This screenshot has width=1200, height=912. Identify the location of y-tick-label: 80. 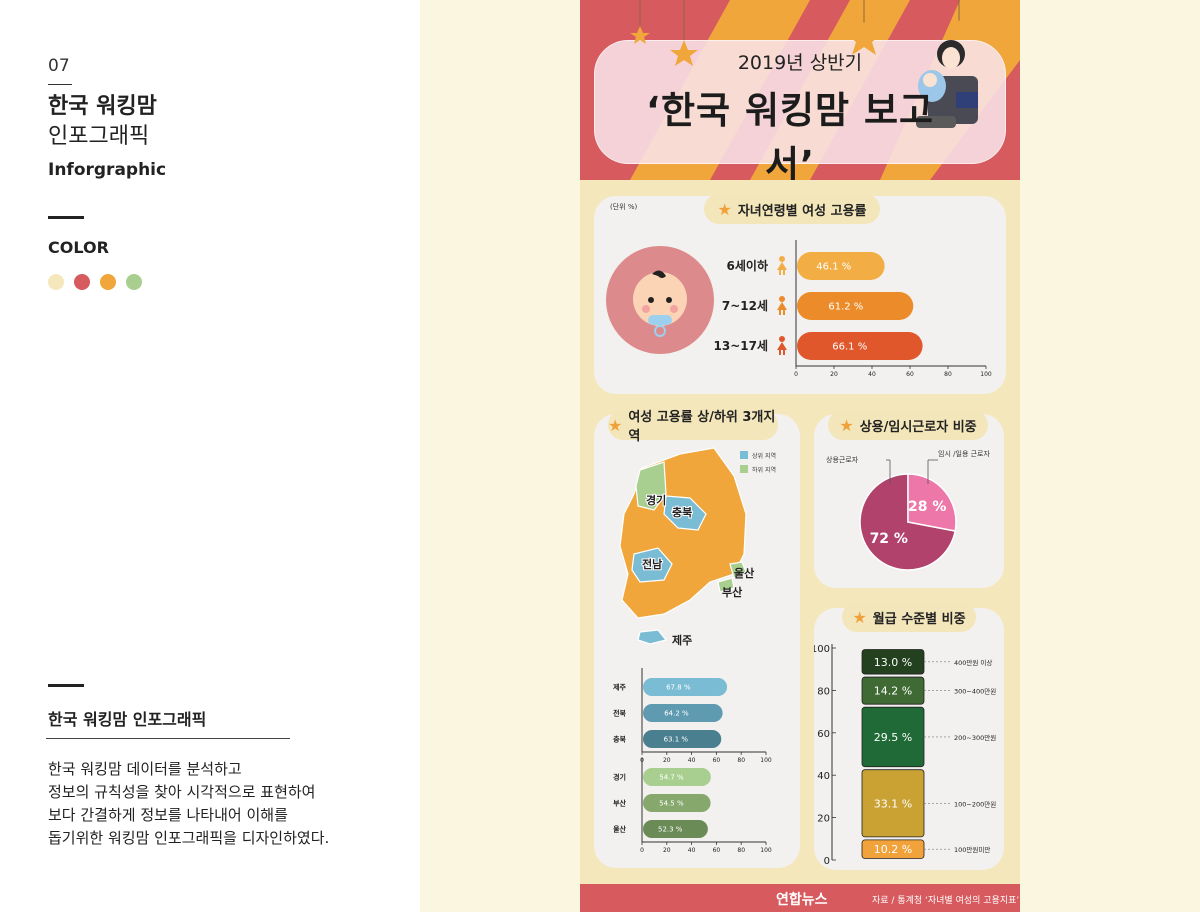
(823, 691).